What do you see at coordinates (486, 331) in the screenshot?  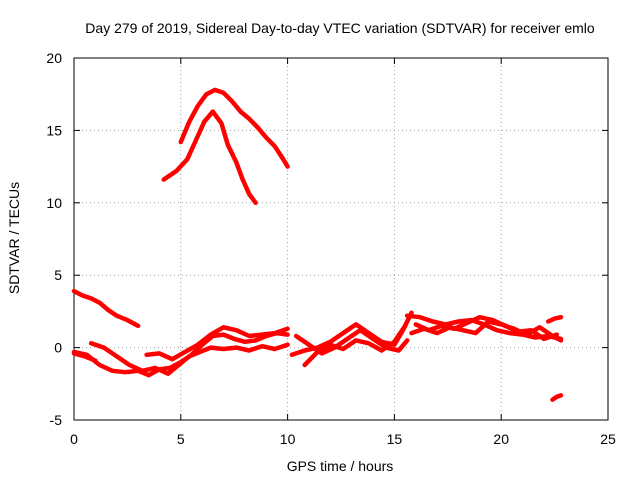 I see `series-line-evening-b` at bounding box center [486, 331].